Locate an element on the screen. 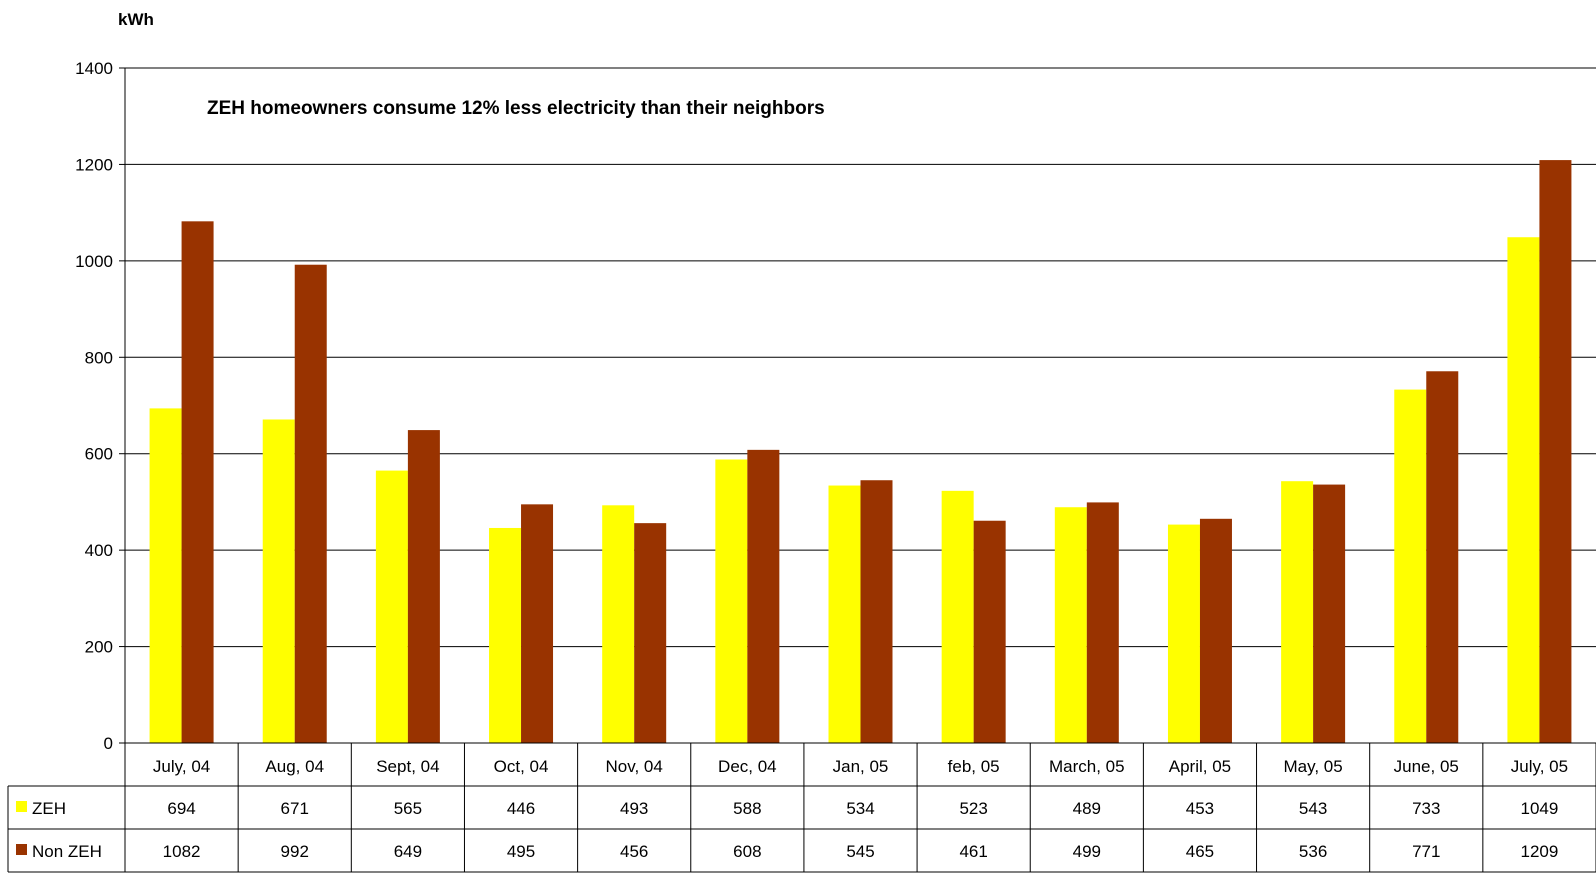  y-tick-label: 1200 is located at coordinates (94, 164).